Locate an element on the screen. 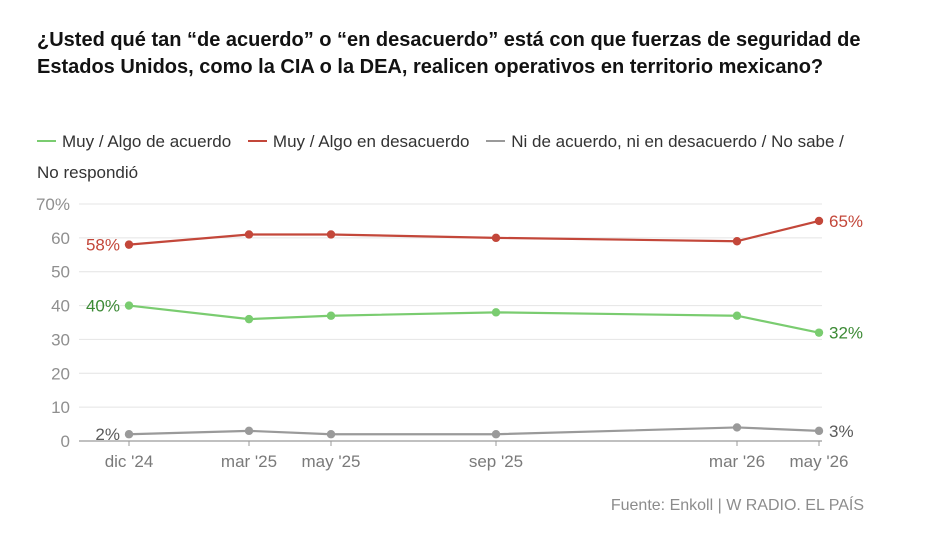  x-tick-label: mar '25 is located at coordinates (249, 461).